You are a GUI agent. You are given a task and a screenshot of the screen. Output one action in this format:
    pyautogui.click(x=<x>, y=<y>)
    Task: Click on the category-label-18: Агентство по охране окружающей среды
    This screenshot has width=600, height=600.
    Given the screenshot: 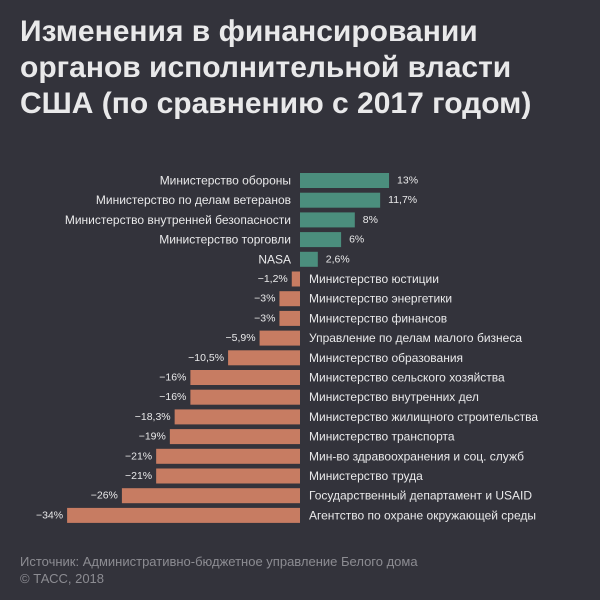 What is the action you would take?
    pyautogui.click(x=422, y=515)
    